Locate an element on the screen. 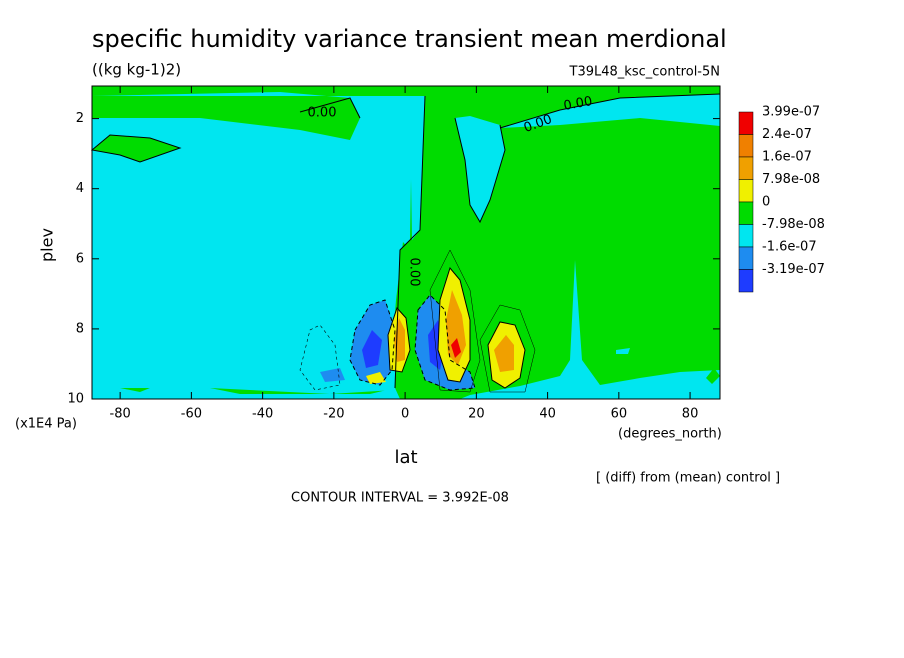 The image size is (904, 658). x-tick-label: 40 is located at coordinates (547, 414).